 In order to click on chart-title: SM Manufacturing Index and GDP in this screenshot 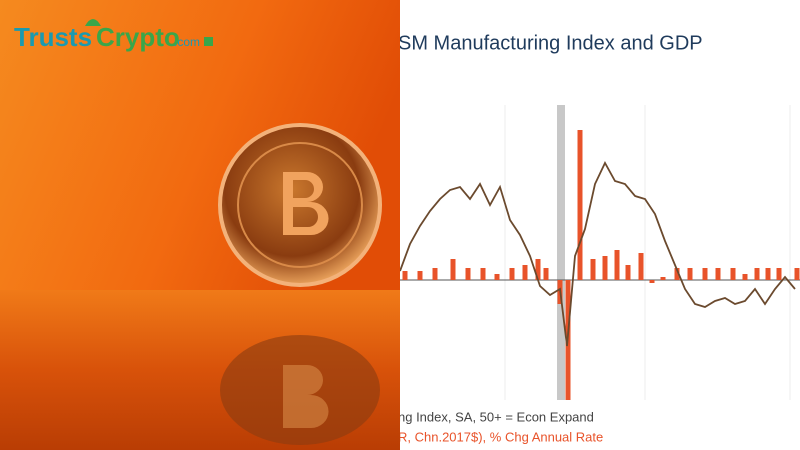, I will do `click(550, 43)`.